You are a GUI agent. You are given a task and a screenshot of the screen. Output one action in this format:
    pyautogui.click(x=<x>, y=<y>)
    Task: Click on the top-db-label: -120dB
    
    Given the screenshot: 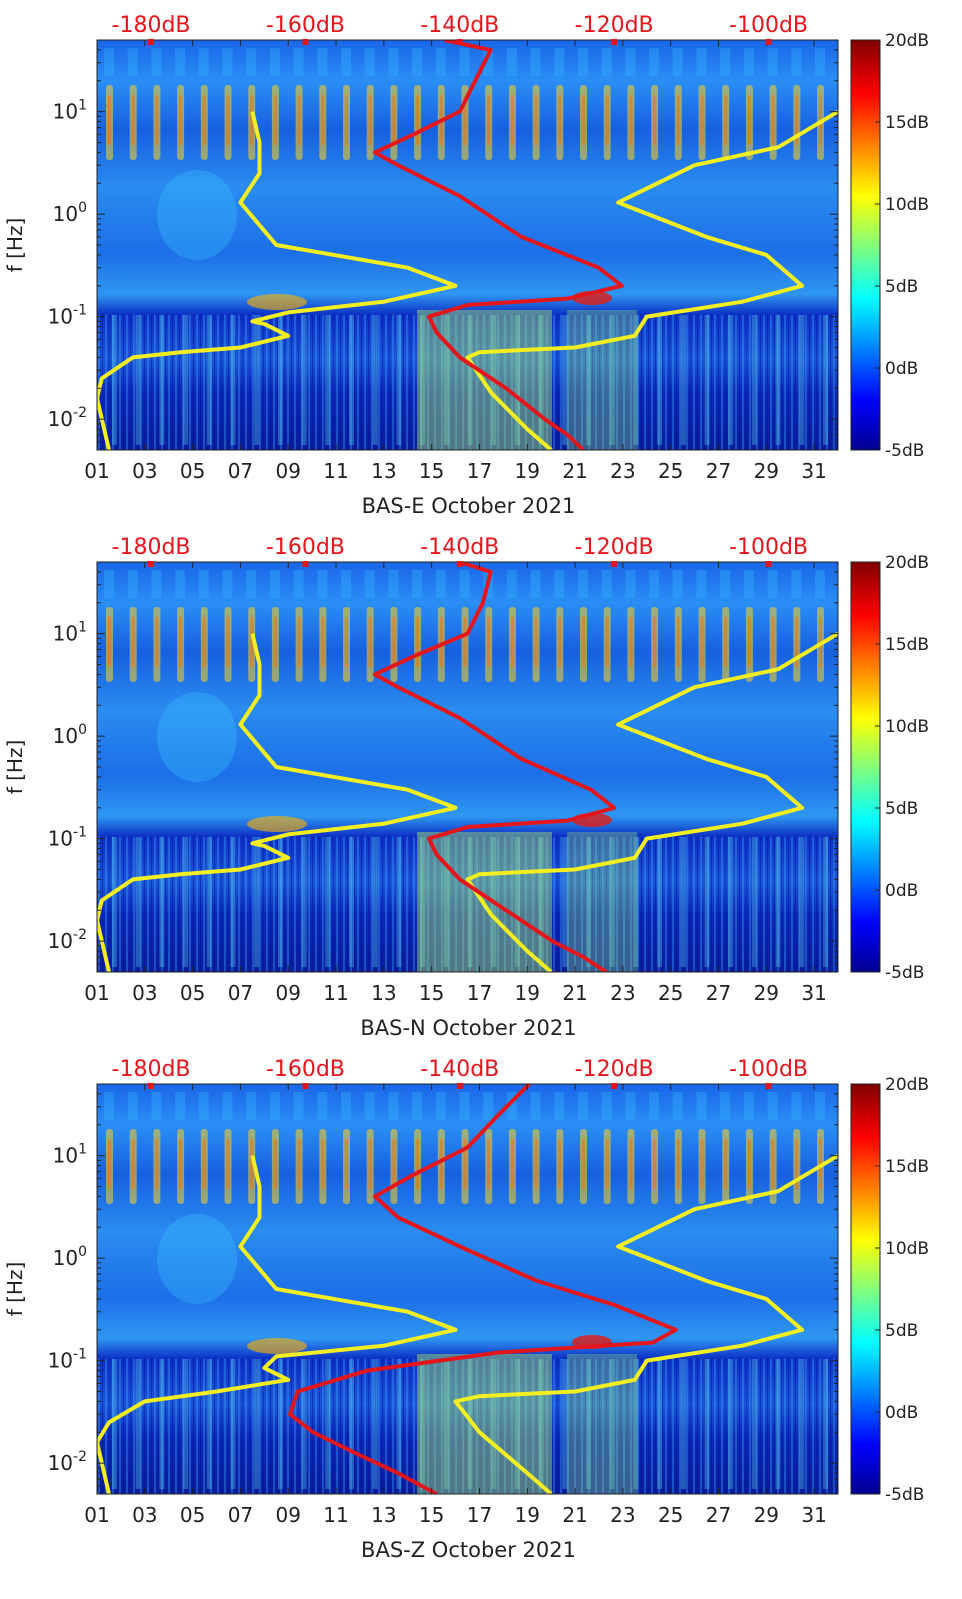 What is the action you would take?
    pyautogui.click(x=614, y=547)
    